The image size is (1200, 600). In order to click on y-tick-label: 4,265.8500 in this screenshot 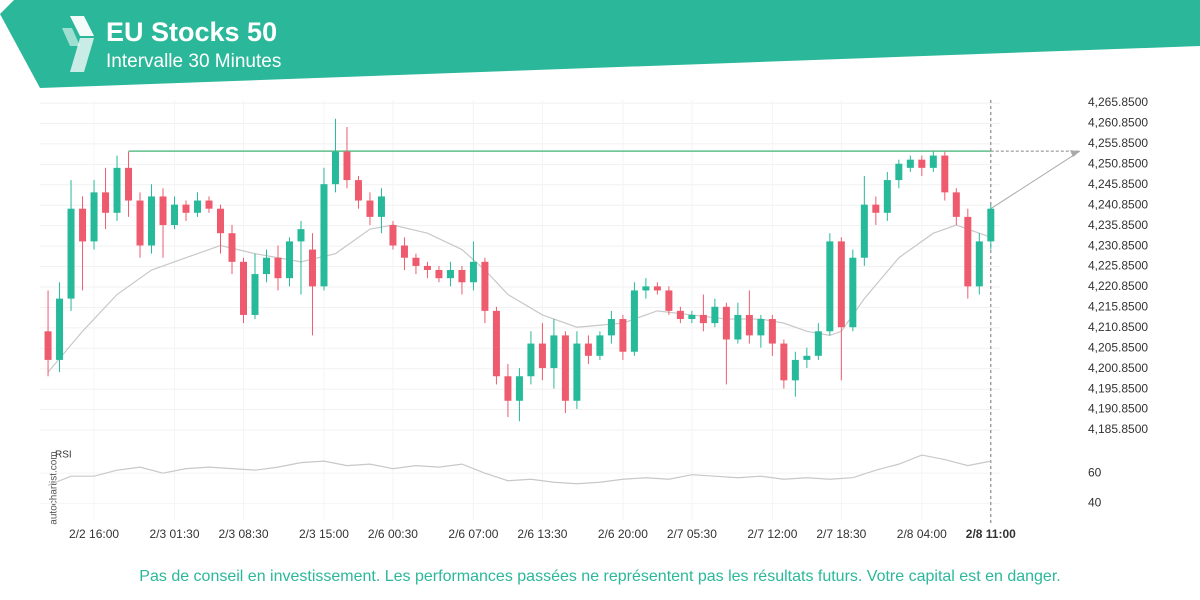, I will do `click(1118, 102)`.